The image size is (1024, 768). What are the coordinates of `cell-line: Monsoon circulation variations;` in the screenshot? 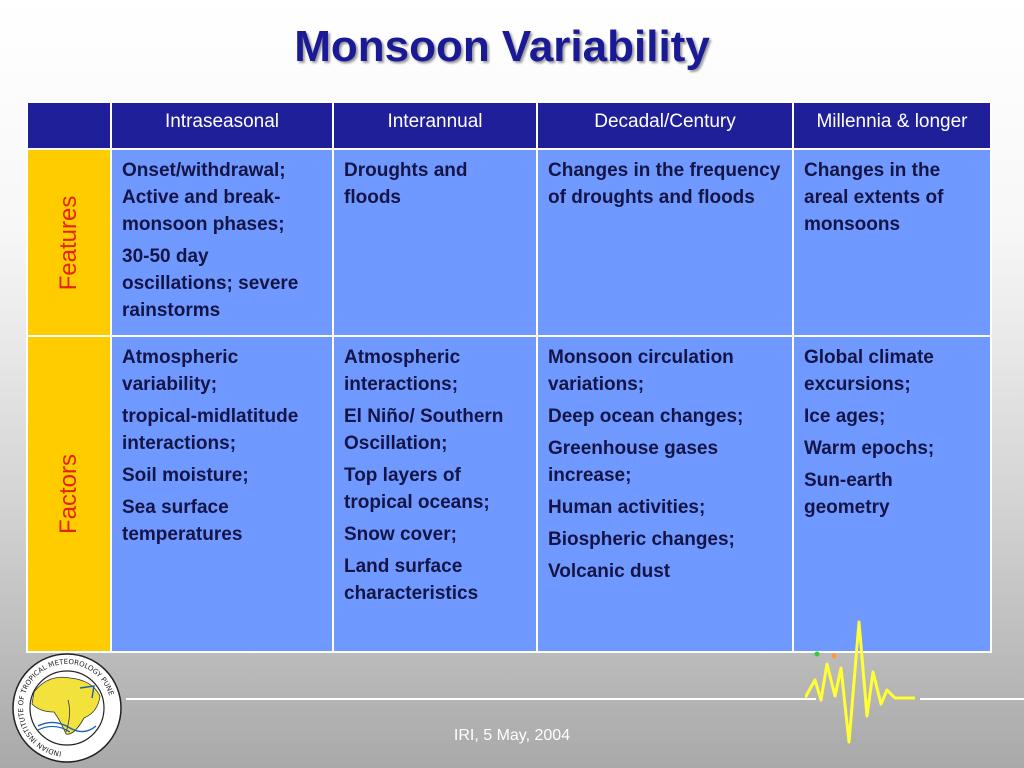 It's located at (641, 371).